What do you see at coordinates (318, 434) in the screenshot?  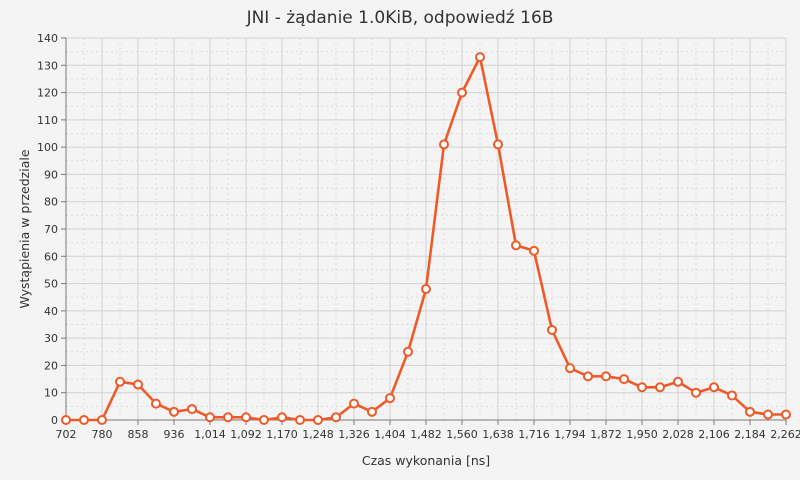 I see `x-tick-label: 1,248` at bounding box center [318, 434].